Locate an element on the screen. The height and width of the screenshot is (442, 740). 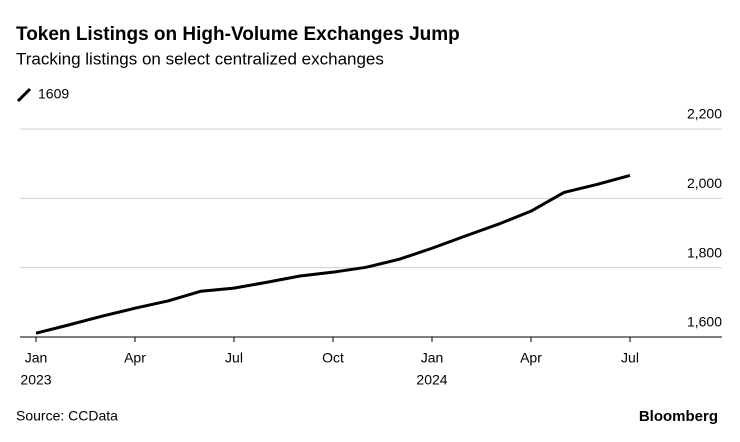
y-tick-label: 1,600 is located at coordinates (704, 322).